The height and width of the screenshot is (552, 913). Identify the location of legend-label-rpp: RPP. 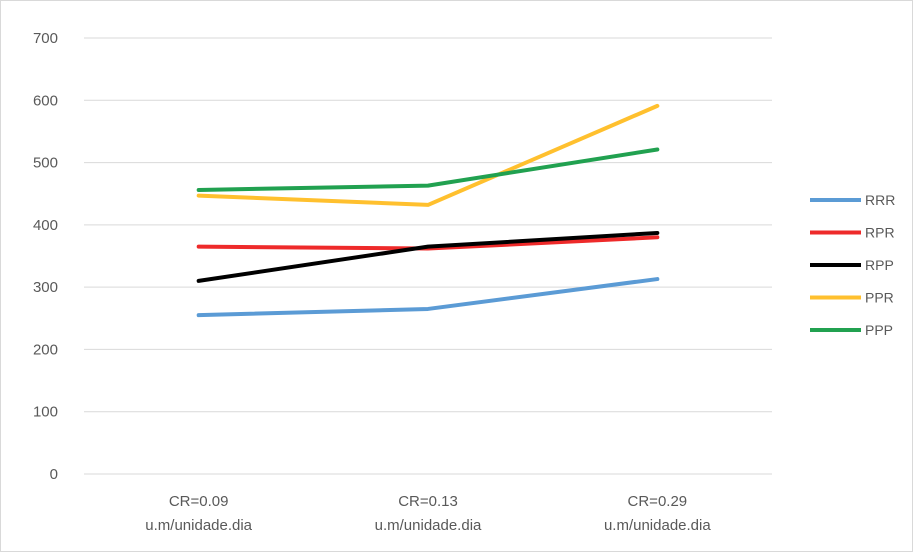
(879, 265).